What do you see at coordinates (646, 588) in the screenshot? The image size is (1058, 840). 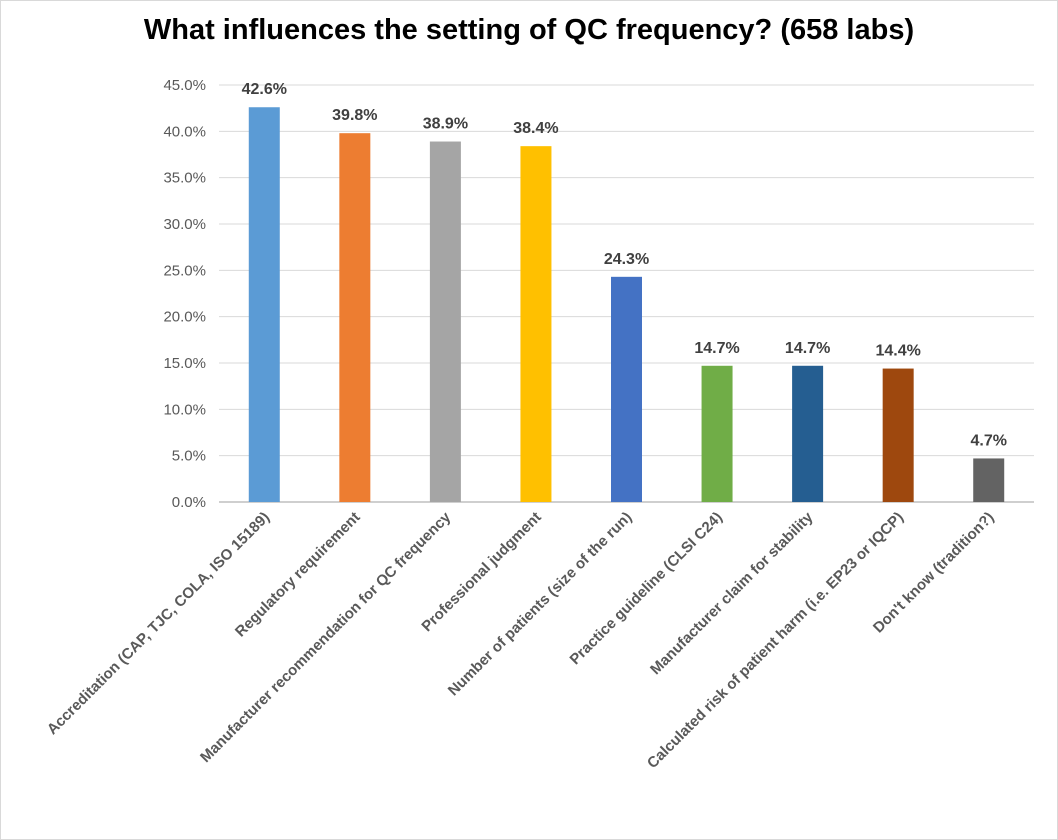 I see `x-category-label: Practice guideline (CLSI C24)` at bounding box center [646, 588].